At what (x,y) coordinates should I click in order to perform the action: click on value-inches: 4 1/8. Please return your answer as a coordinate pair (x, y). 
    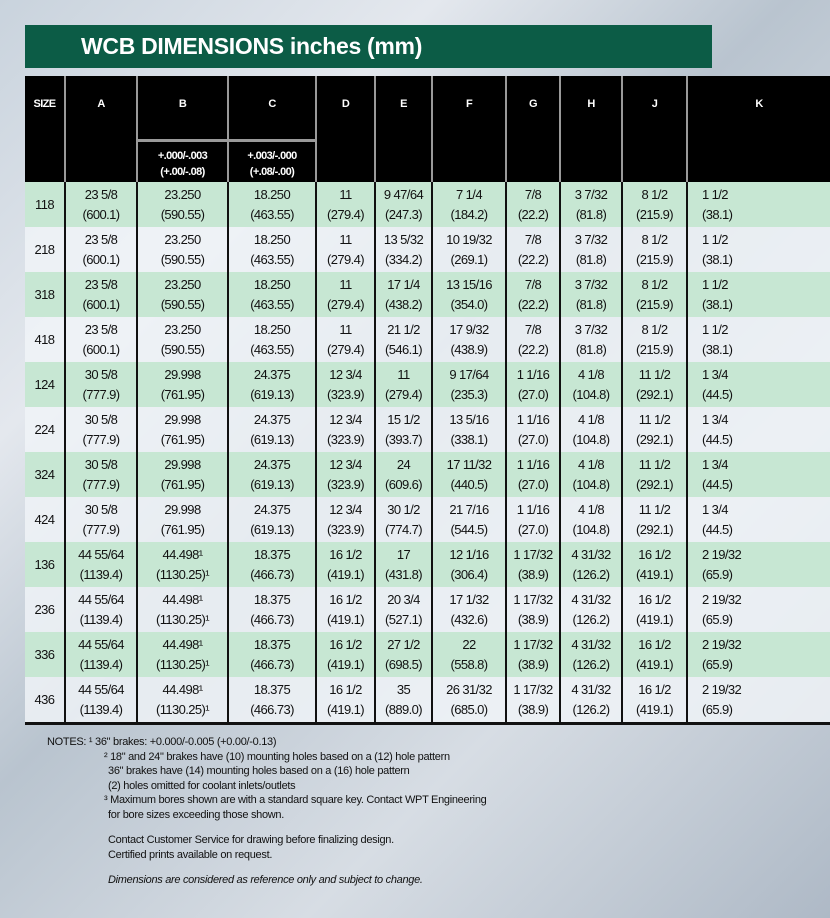
    Looking at the image, I should click on (591, 509).